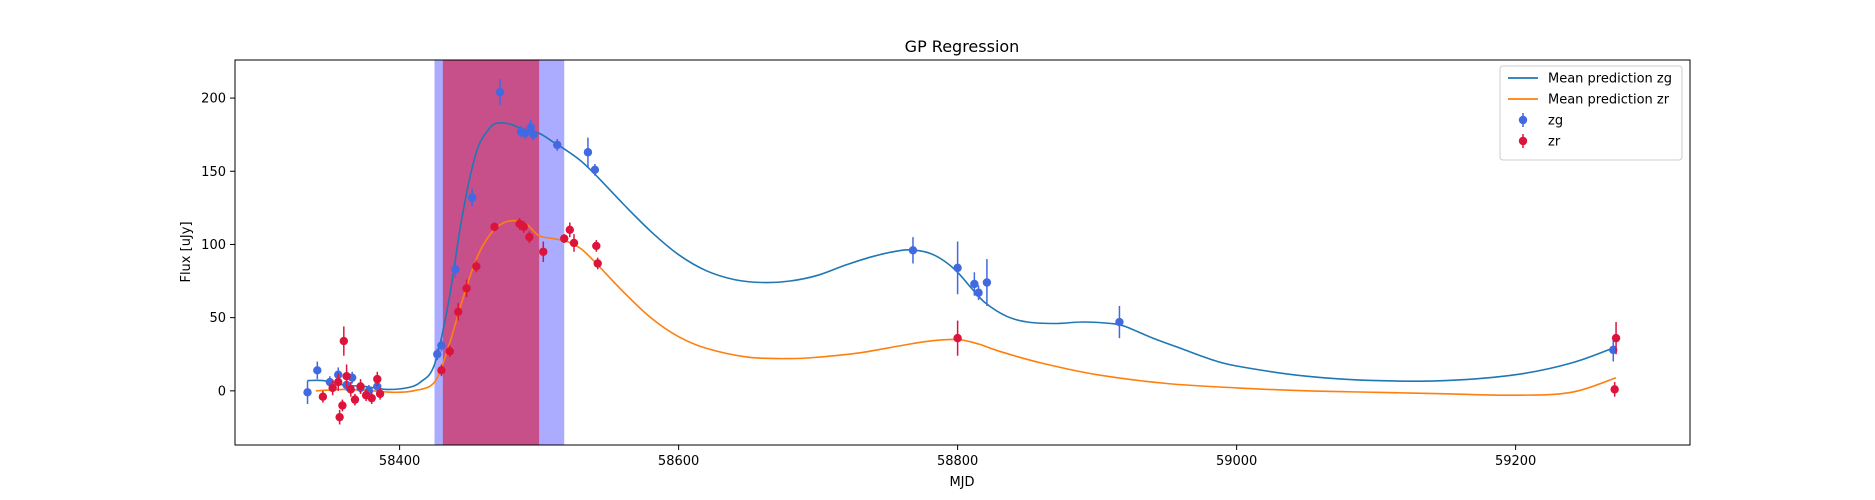 This screenshot has height=500, width=1875. Describe the element at coordinates (186, 251) in the screenshot. I see `y-axis-label: Flux [uJy]` at that location.